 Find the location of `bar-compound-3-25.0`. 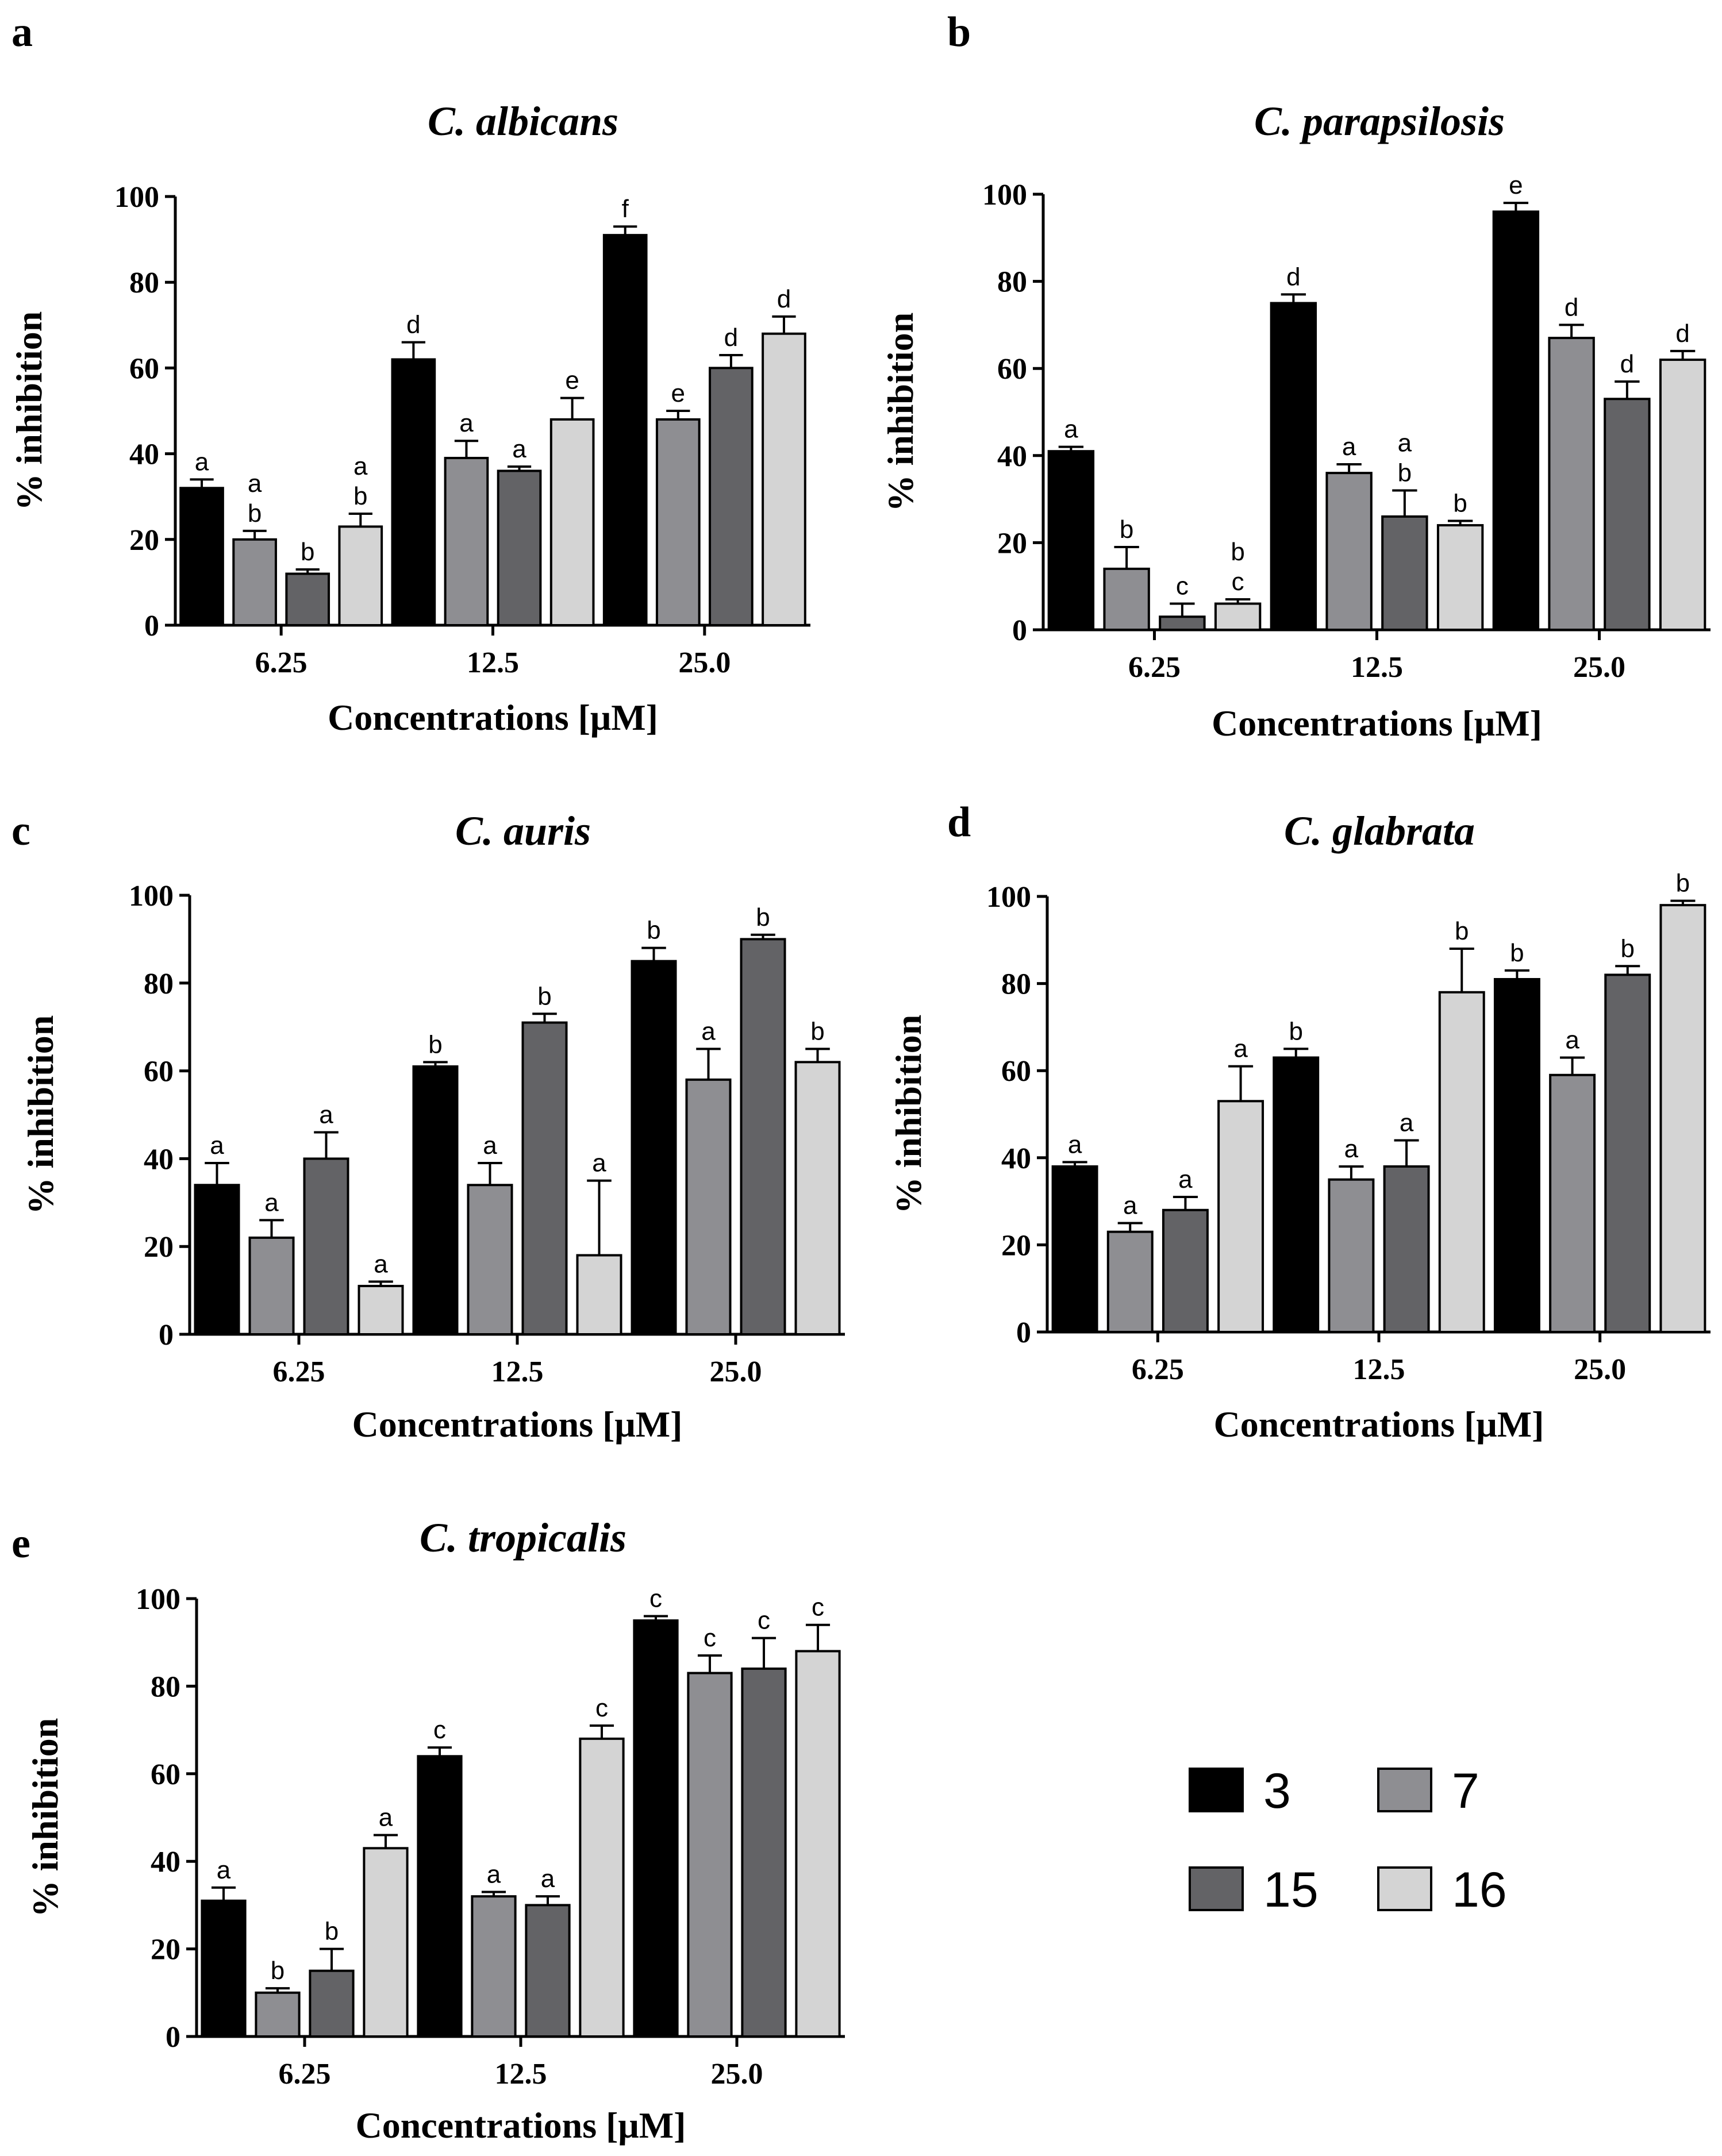

bar-compound-3-25.0 is located at coordinates (1516, 420).